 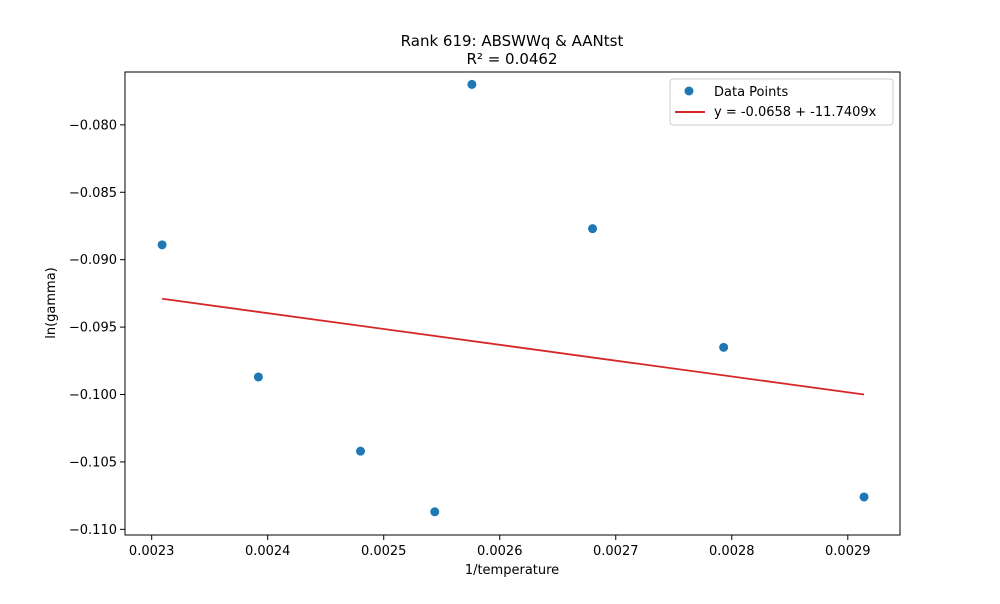 I want to click on y-tick-label: −0.085, so click(x=93, y=193).